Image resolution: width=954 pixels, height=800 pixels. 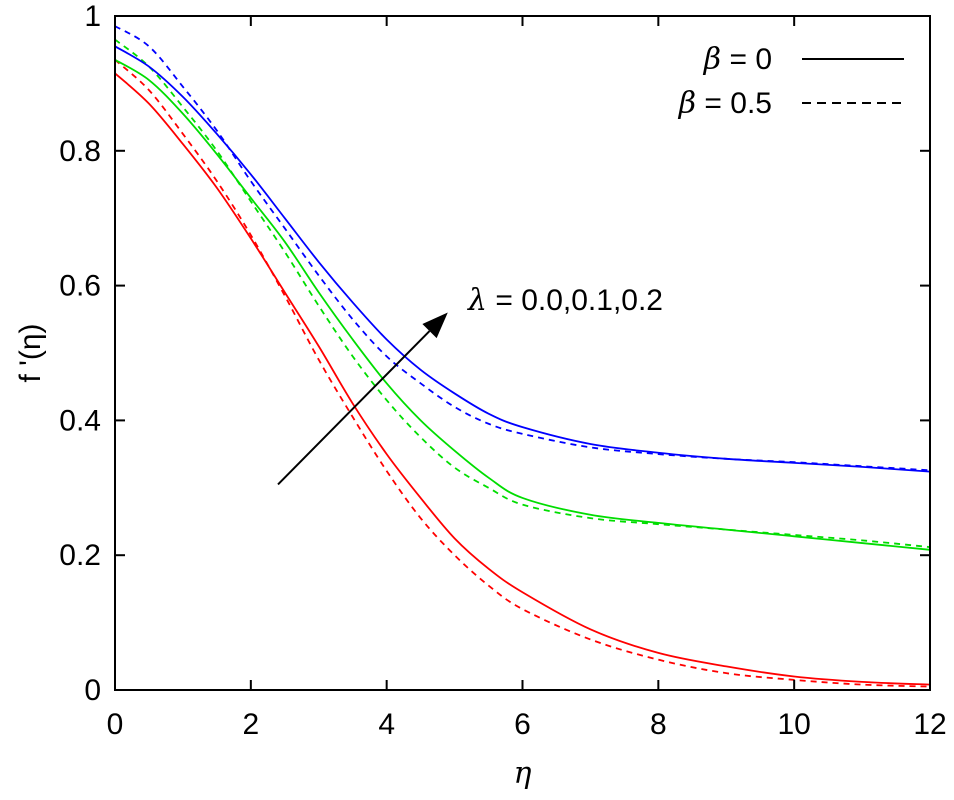 I want to click on y-tick-label: 1, so click(x=92, y=16).